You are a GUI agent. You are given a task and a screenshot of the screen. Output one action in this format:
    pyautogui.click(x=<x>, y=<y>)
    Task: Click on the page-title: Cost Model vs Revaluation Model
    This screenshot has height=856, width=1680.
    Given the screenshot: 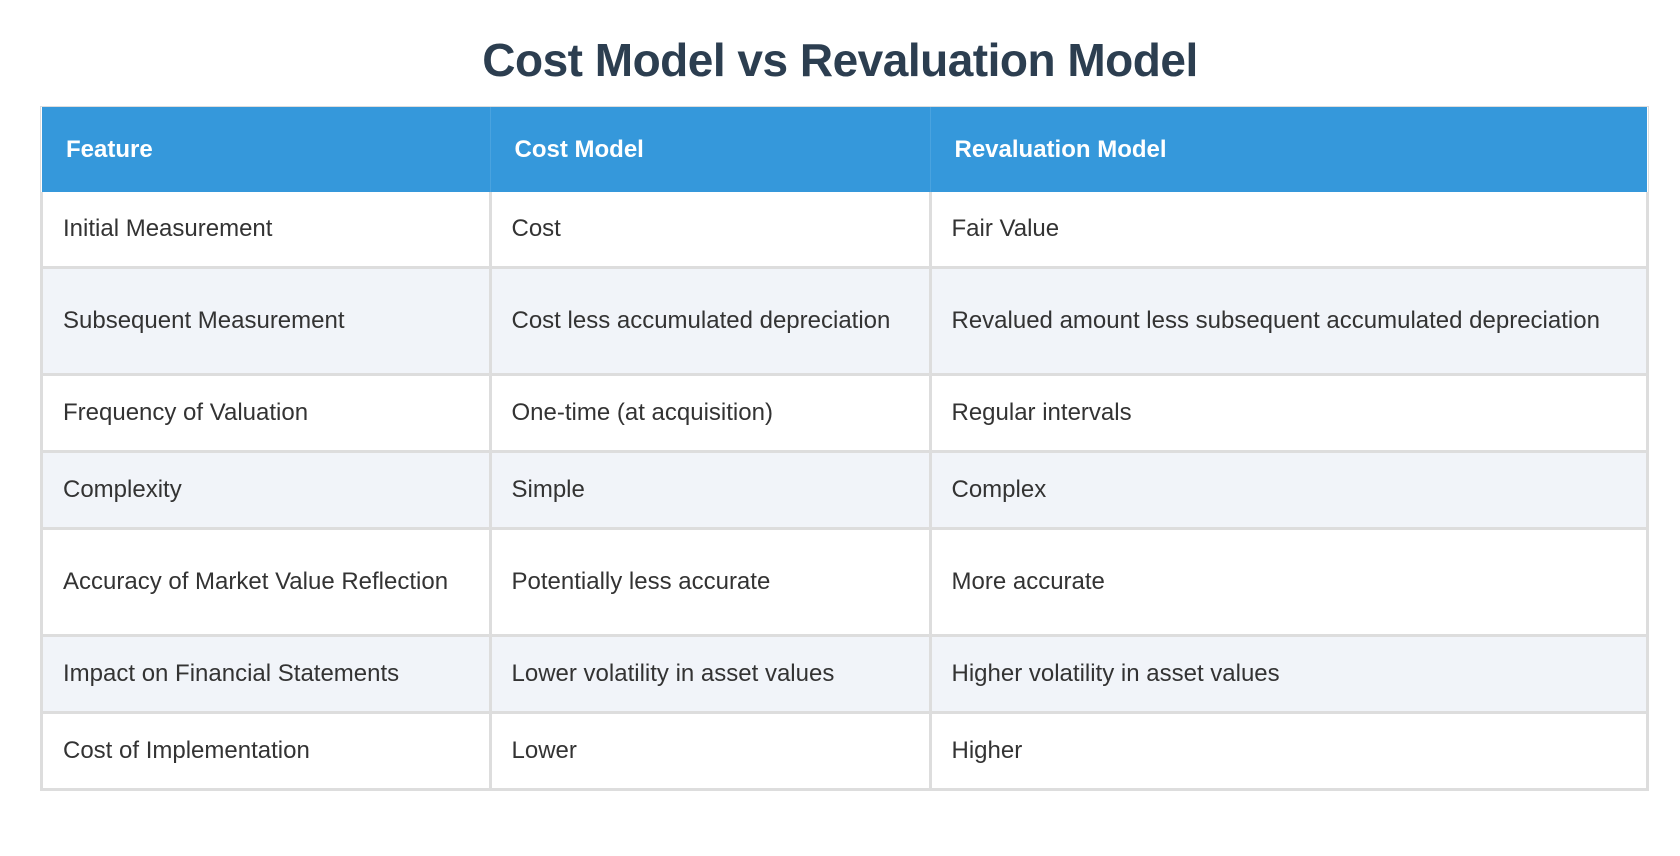 What is the action you would take?
    pyautogui.click(x=840, y=60)
    